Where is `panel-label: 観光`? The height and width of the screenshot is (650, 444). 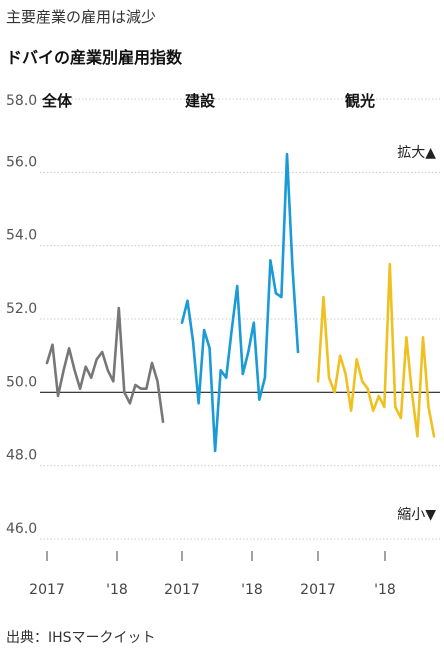 panel-label: 観光 is located at coordinates (360, 101).